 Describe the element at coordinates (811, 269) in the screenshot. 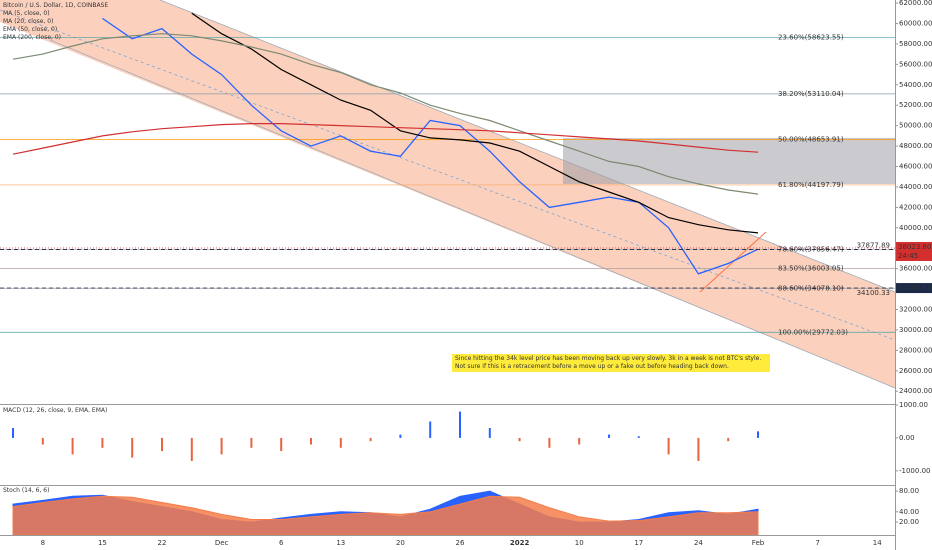

I see `fib-label: 83.50%(36003.05)` at that location.